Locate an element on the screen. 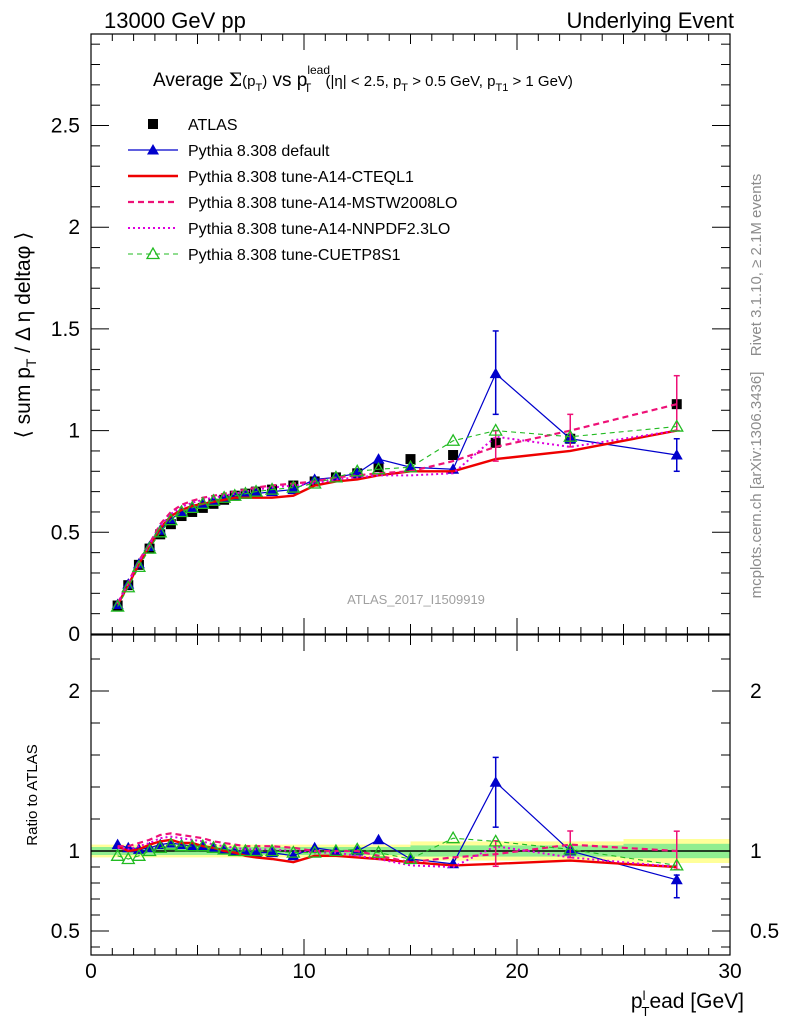  side-label-rivet: Rivet 3.1.10, ≥ 2.1M events is located at coordinates (756, 265).